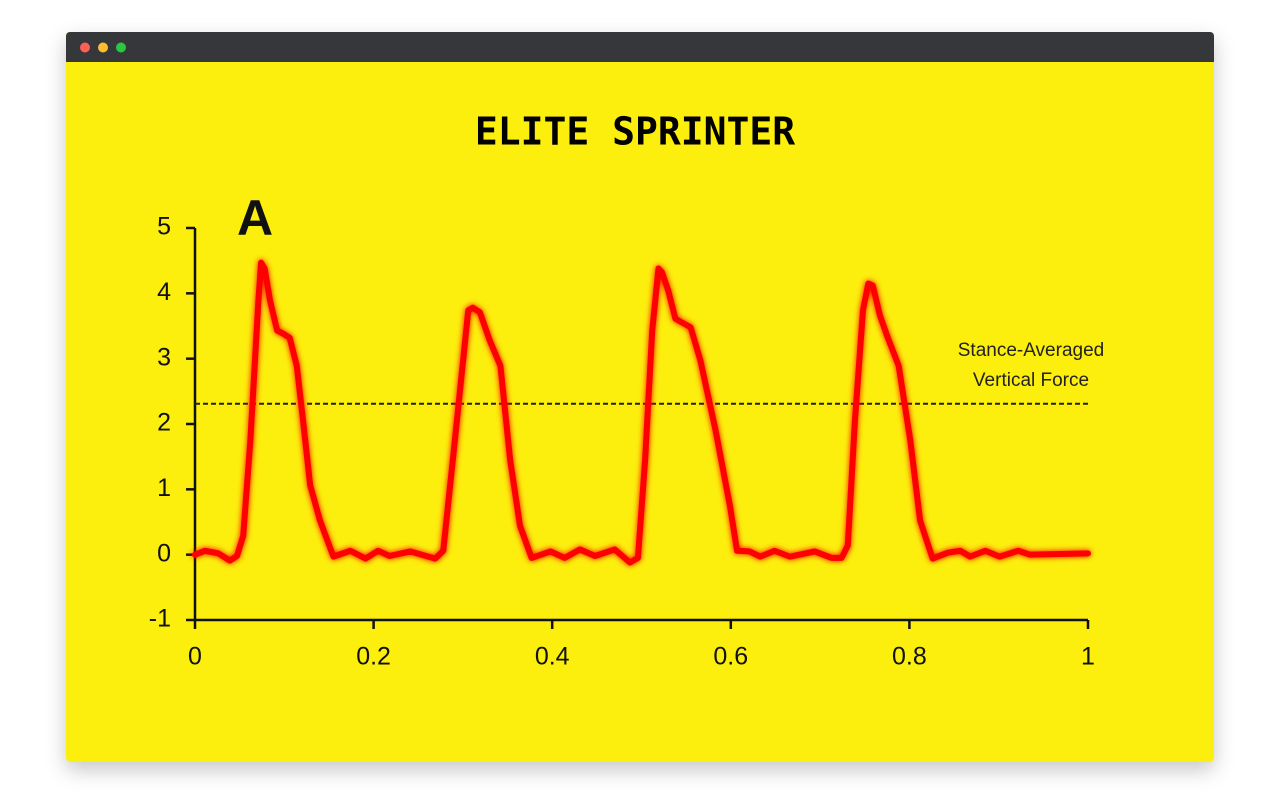 This screenshot has width=1280, height=795. What do you see at coordinates (195, 657) in the screenshot?
I see `x-tick-label: 0` at bounding box center [195, 657].